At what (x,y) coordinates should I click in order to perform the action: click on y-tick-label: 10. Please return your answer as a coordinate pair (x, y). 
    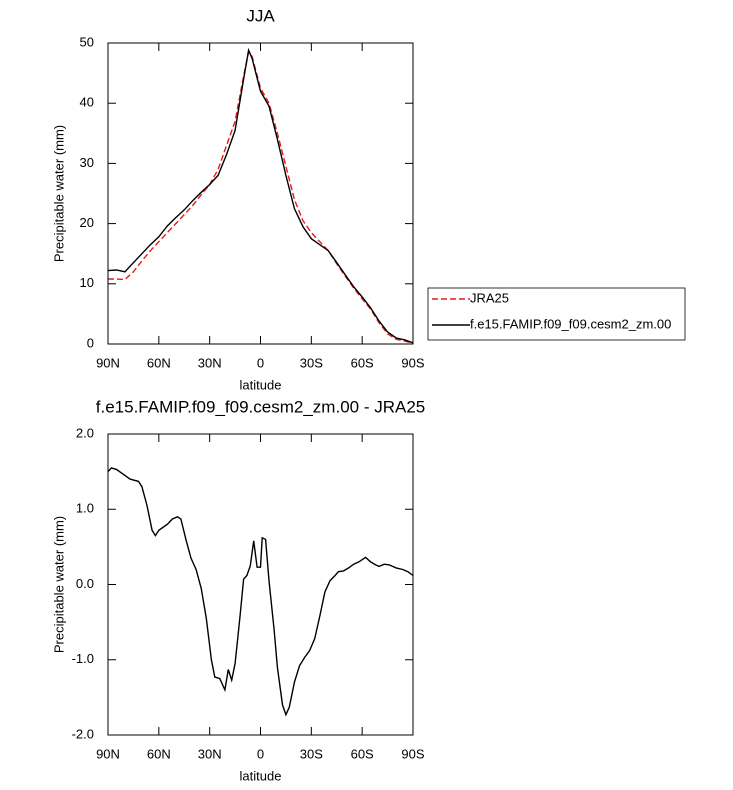
    Looking at the image, I should click on (87, 282).